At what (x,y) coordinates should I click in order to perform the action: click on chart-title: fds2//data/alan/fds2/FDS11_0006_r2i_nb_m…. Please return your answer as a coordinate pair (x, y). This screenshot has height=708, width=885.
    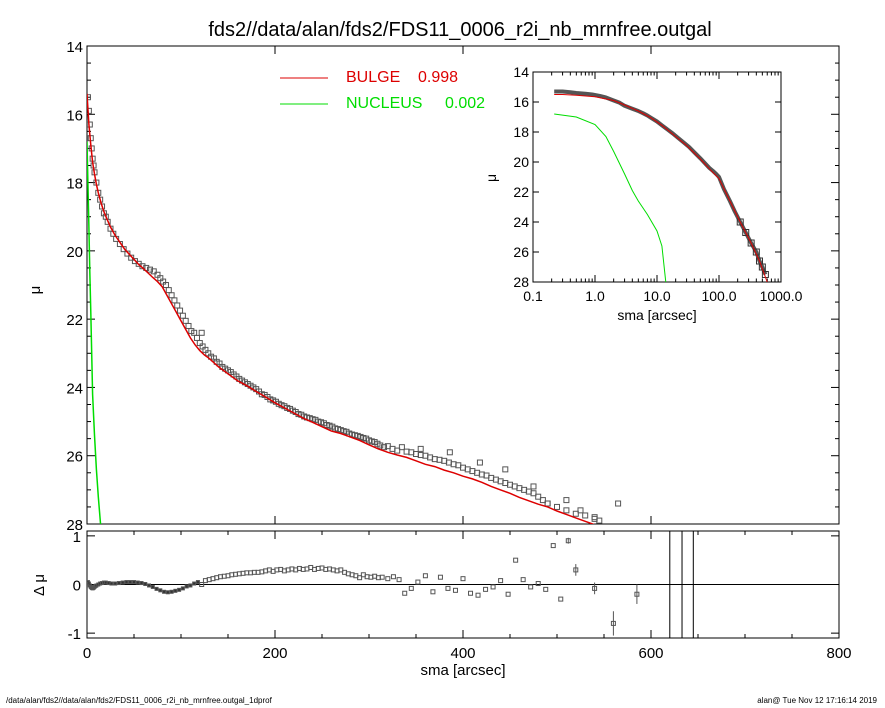
    Looking at the image, I should click on (459, 30).